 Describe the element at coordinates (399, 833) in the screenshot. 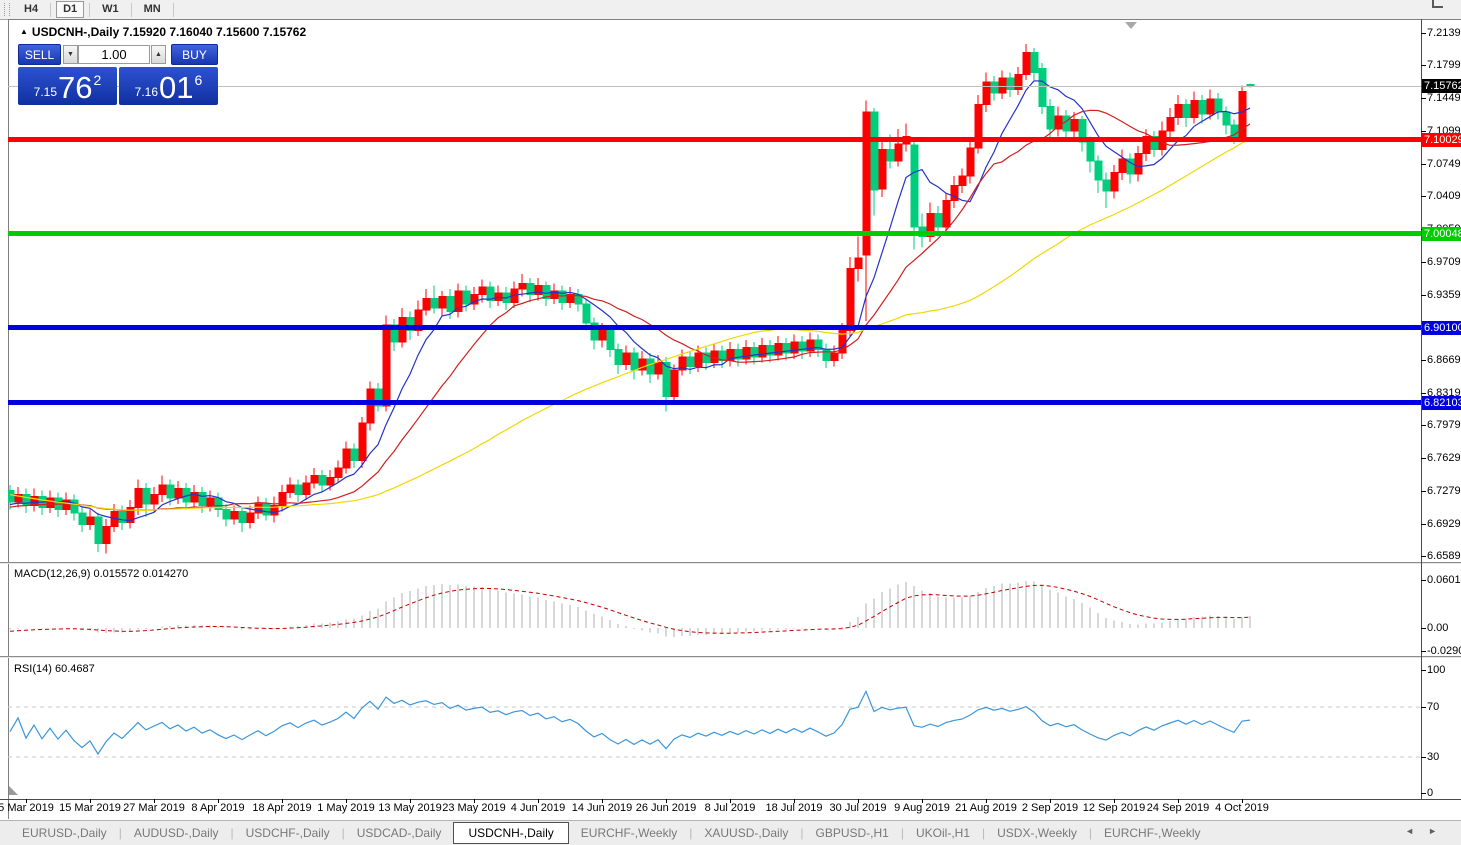

I see `chart-tab-usdcad-daily: USDCAD-,Daily` at that location.